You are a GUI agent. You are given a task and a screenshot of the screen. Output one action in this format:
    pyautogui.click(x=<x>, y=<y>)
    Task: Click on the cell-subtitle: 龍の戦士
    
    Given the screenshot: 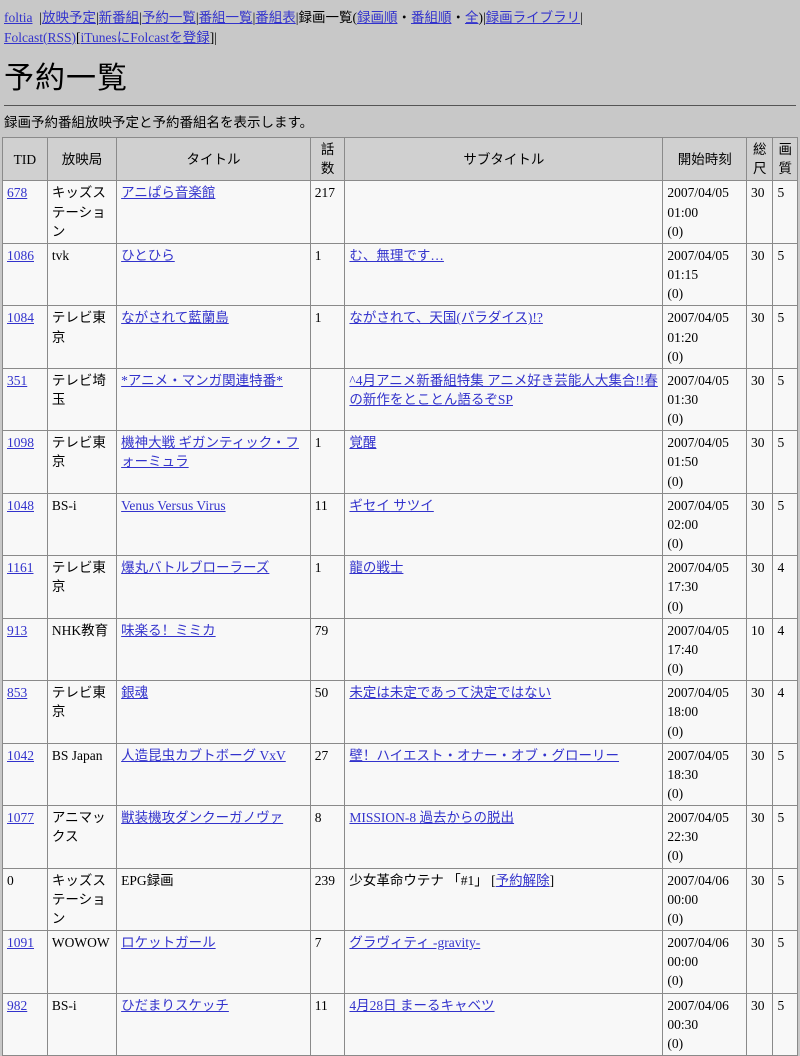 What is the action you would take?
    pyautogui.click(x=504, y=587)
    